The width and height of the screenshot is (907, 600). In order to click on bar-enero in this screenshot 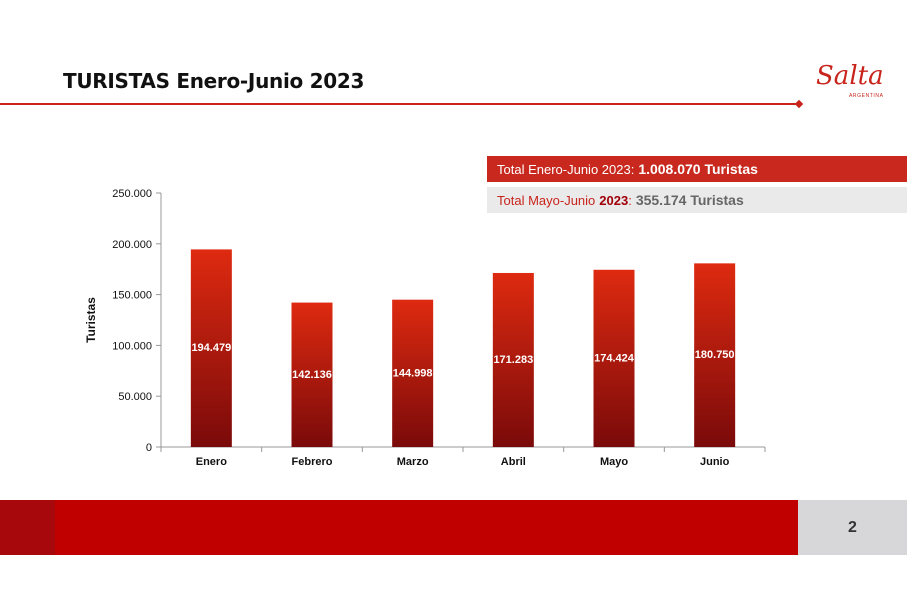, I will do `click(211, 348)`.